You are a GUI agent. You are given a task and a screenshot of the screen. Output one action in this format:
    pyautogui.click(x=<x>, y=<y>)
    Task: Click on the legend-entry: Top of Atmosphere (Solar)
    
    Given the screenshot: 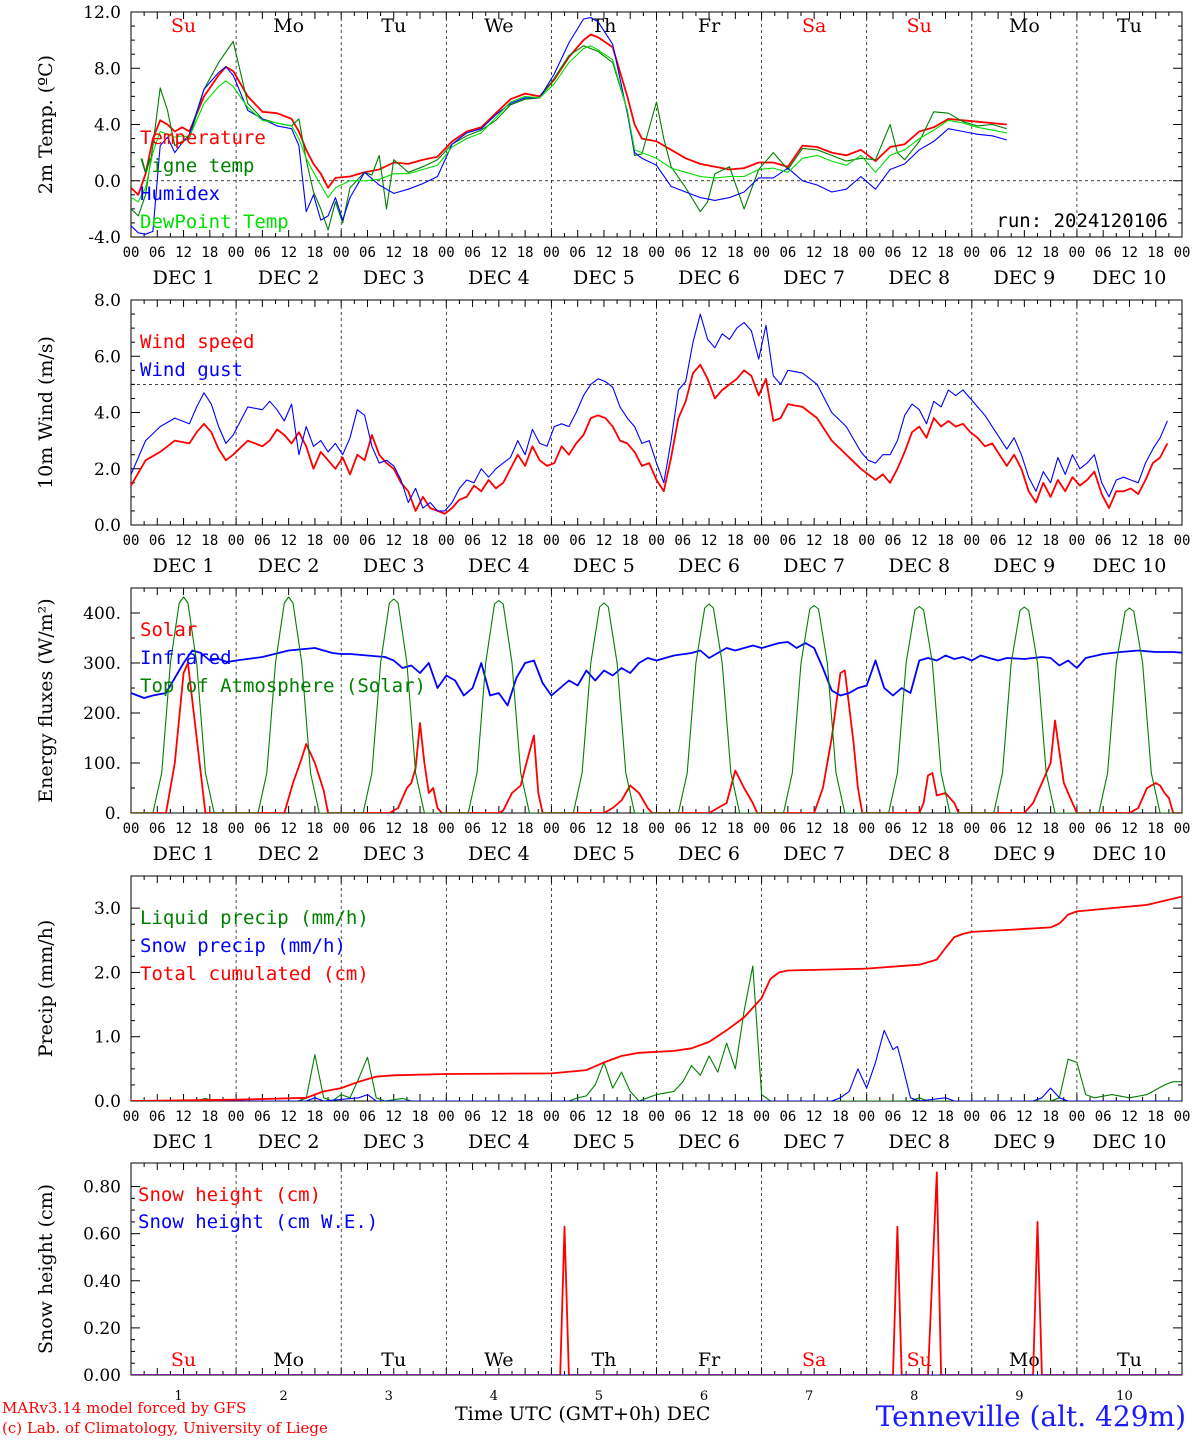 What is the action you would take?
    pyautogui.click(x=283, y=686)
    